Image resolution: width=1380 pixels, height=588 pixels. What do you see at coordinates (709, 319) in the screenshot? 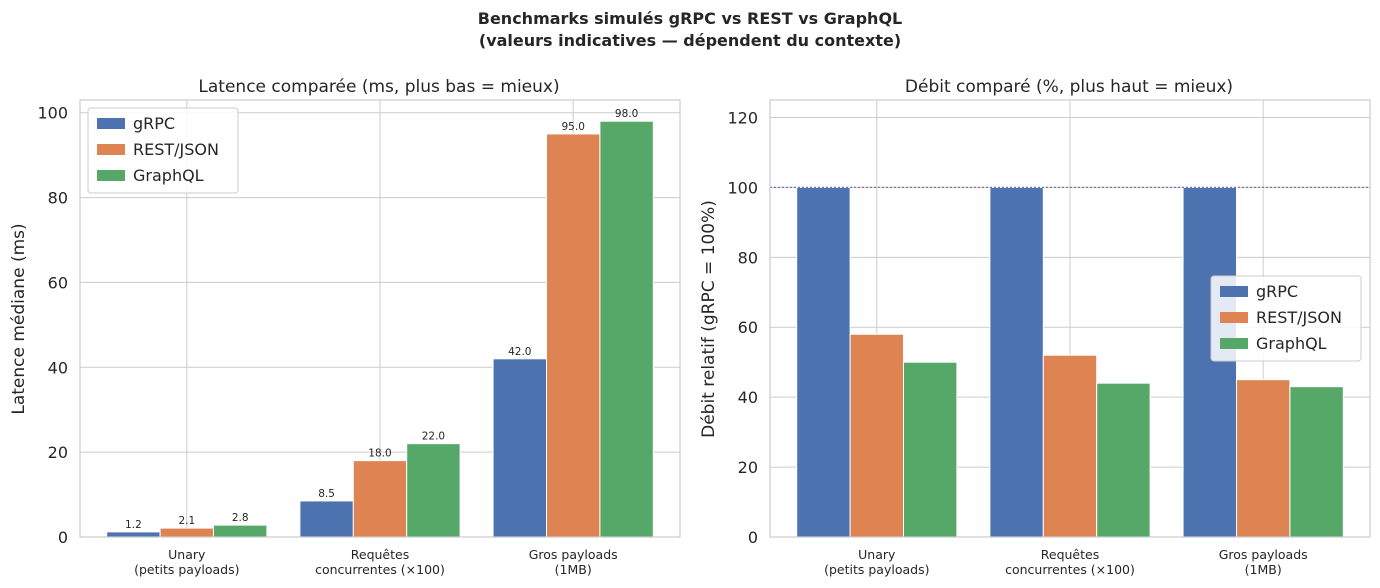
I see `throughput-y-axis-label: Débit relatif (gRPC = 100%)` at bounding box center [709, 319].